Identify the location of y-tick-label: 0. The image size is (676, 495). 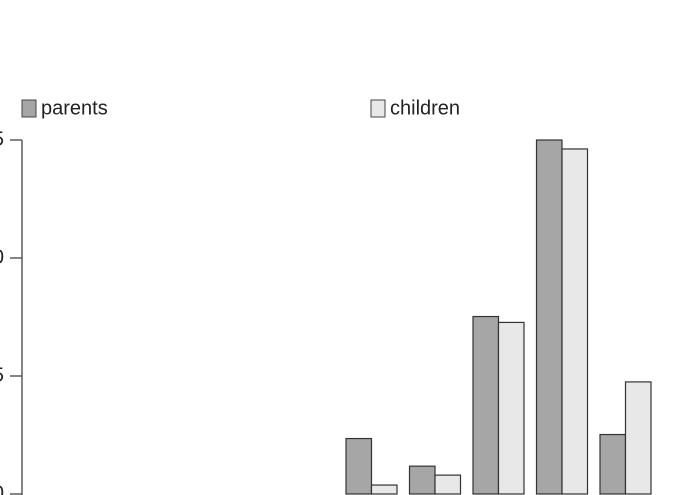
(2, 488).